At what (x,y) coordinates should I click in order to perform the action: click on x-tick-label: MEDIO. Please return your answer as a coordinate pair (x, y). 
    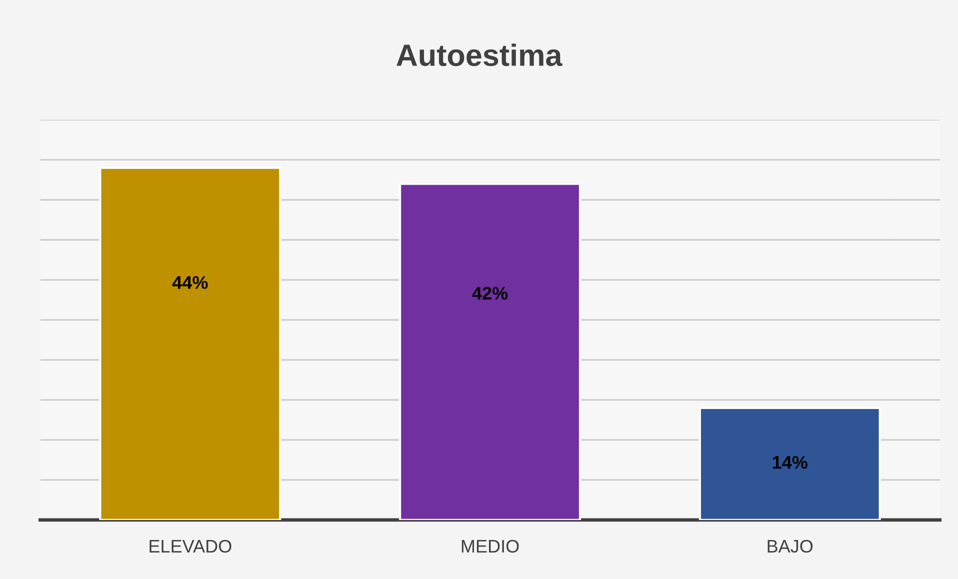
    Looking at the image, I should click on (490, 546).